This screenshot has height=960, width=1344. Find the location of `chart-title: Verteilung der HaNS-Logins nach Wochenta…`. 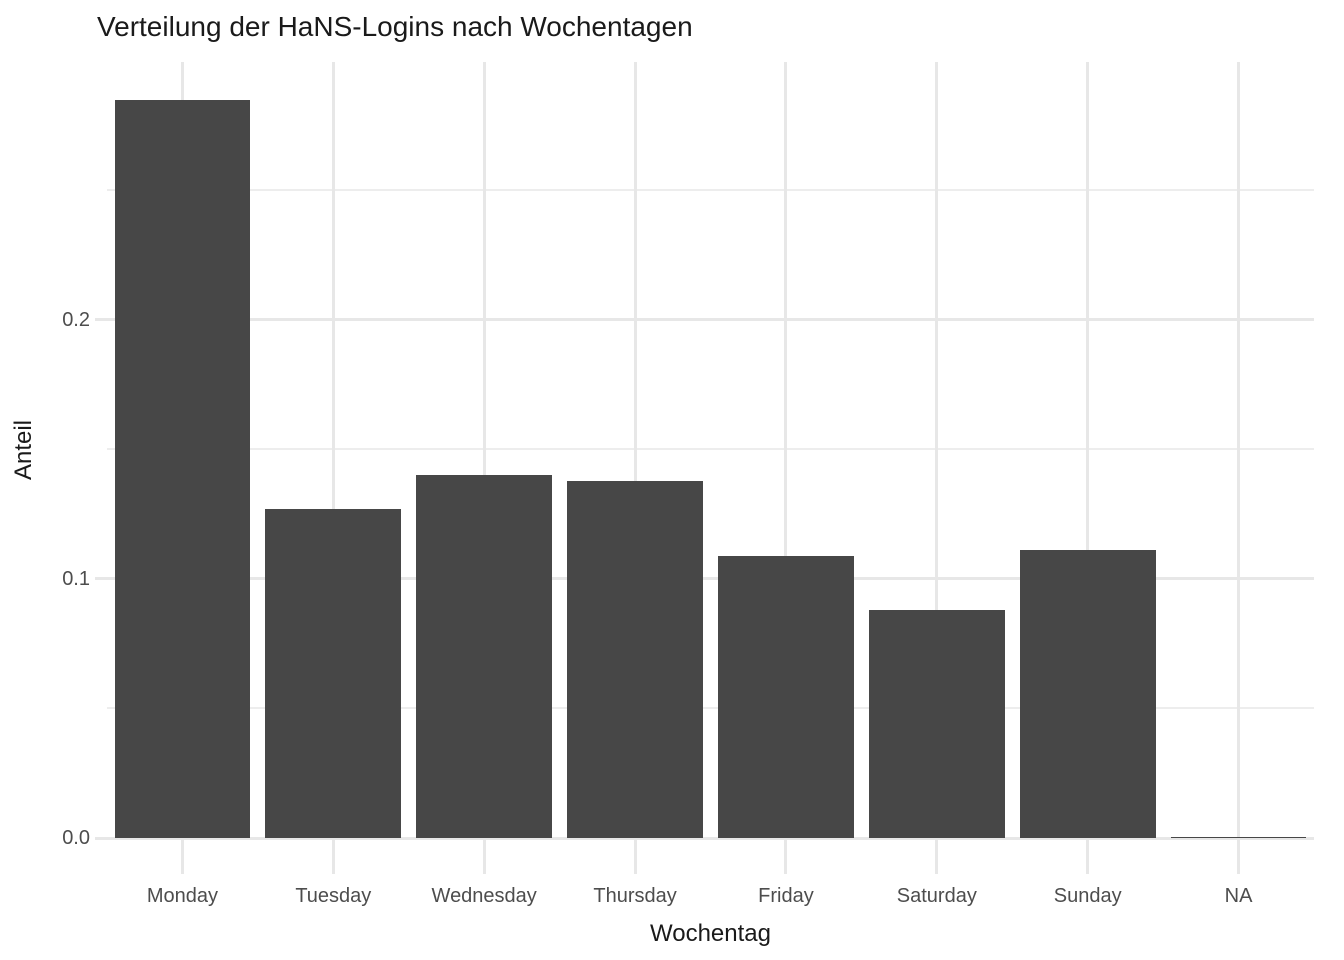

chart-title: Verteilung der HaNS-Logins nach Wochenta… is located at coordinates (395, 26).